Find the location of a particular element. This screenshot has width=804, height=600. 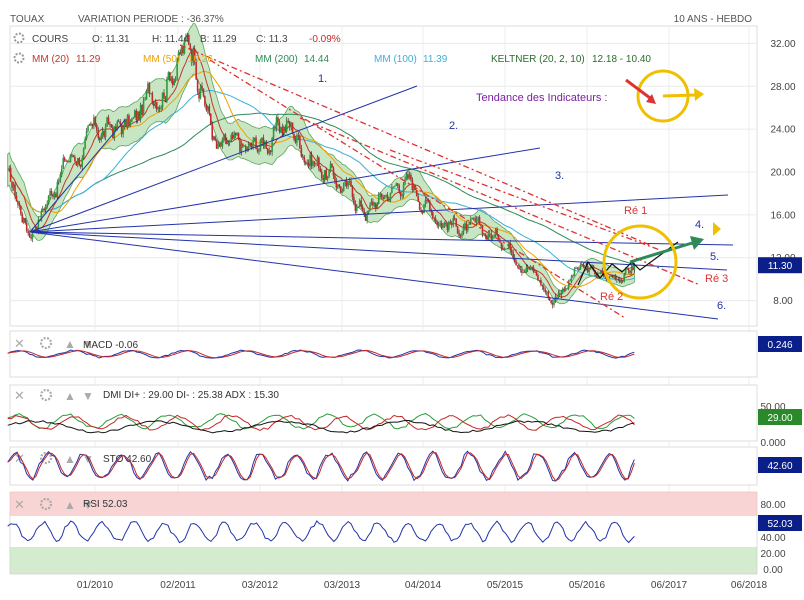

symbol-label: TOUAX is located at coordinates (27, 19).